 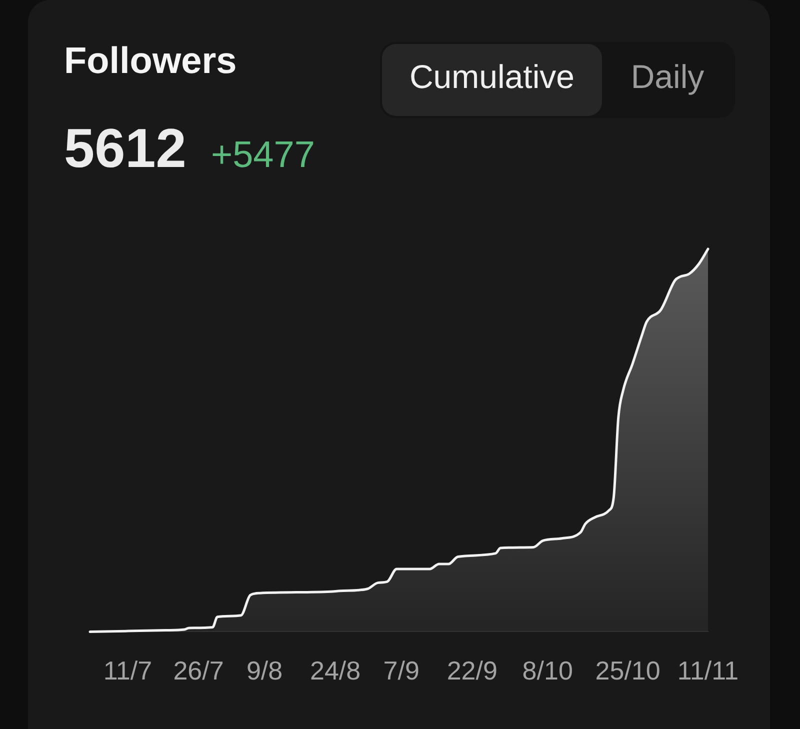 What do you see at coordinates (472, 671) in the screenshot?
I see `x-tick-label: 22/9` at bounding box center [472, 671].